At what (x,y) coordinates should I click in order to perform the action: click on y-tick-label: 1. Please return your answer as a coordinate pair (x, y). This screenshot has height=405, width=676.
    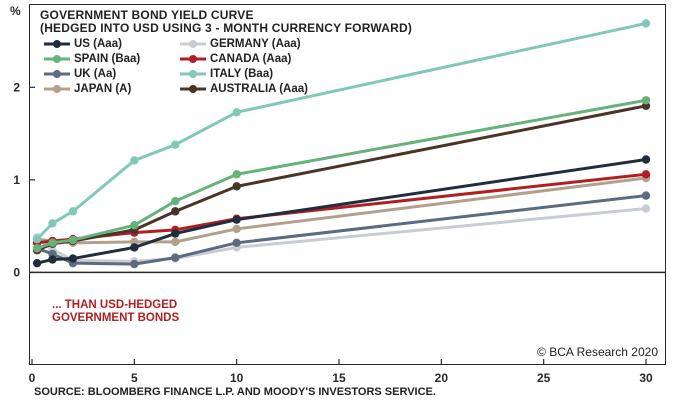
    Looking at the image, I should click on (16, 180).